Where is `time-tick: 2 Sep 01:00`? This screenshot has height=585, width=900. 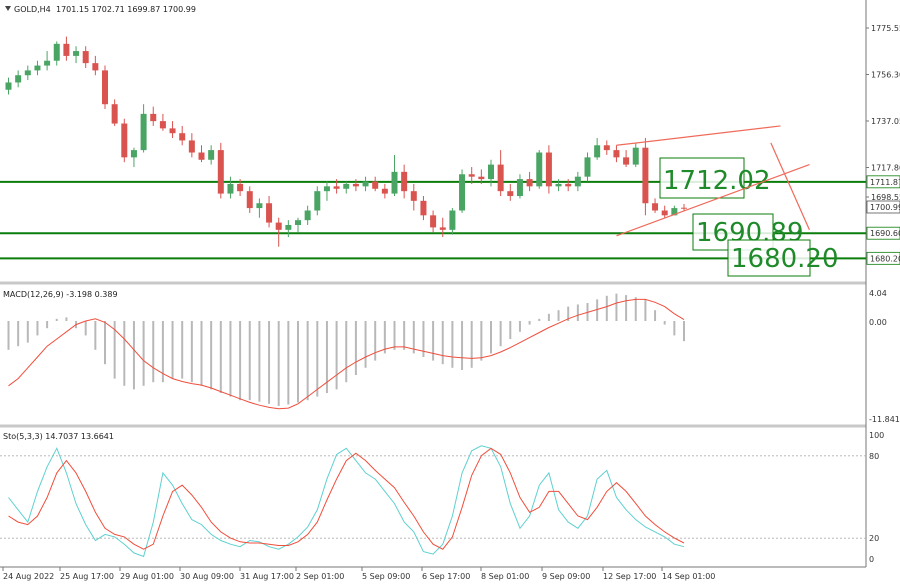 time-tick: 2 Sep 01:00 is located at coordinates (319, 574).